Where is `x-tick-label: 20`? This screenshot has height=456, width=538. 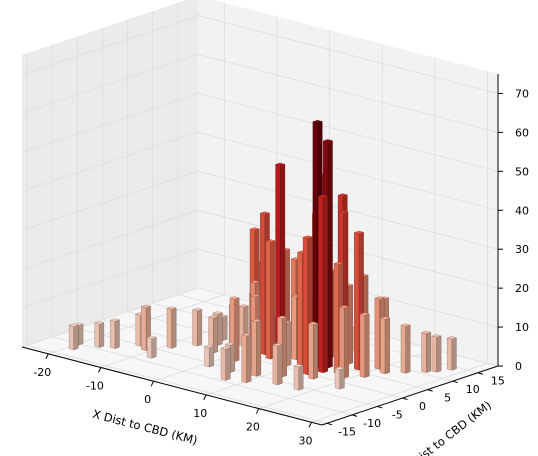 x-tick-label: 20 is located at coordinates (253, 427).